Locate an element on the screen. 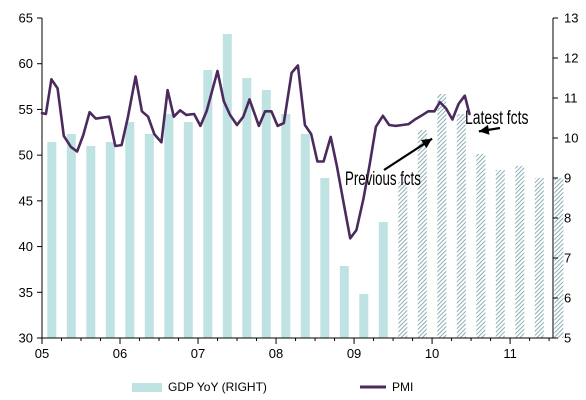 The height and width of the screenshot is (400, 586). x-tick-label: 07 is located at coordinates (198, 353).